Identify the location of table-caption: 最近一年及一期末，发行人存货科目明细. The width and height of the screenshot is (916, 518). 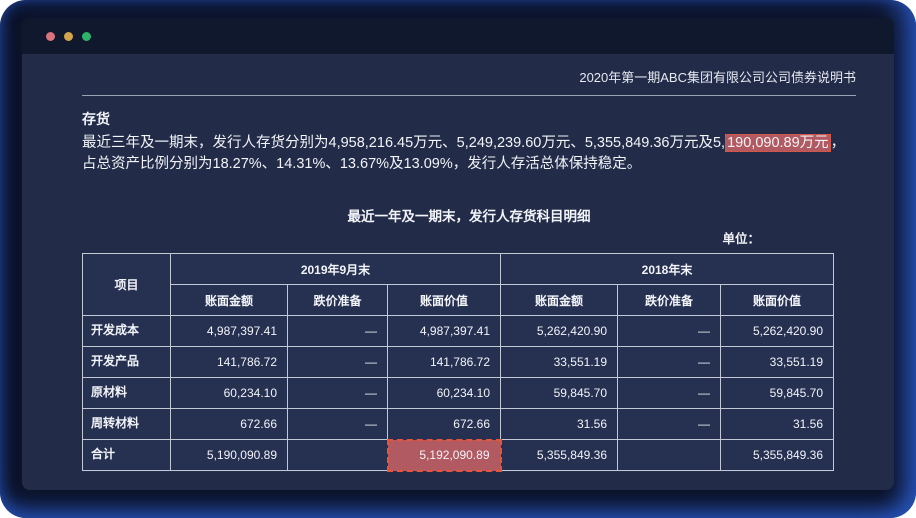
(469, 216).